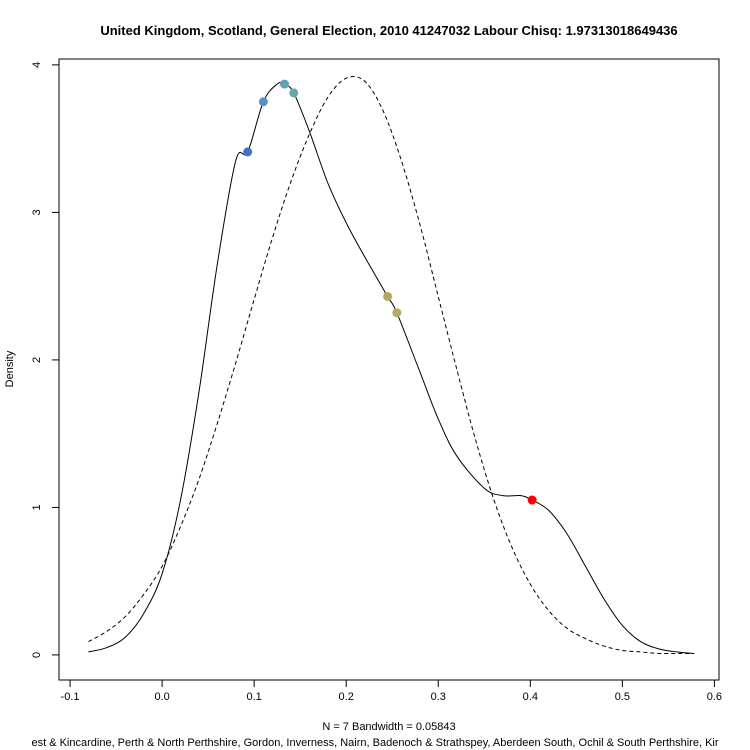  Describe the element at coordinates (253, 697) in the screenshot. I see `x-tick-label: 0.1` at that location.